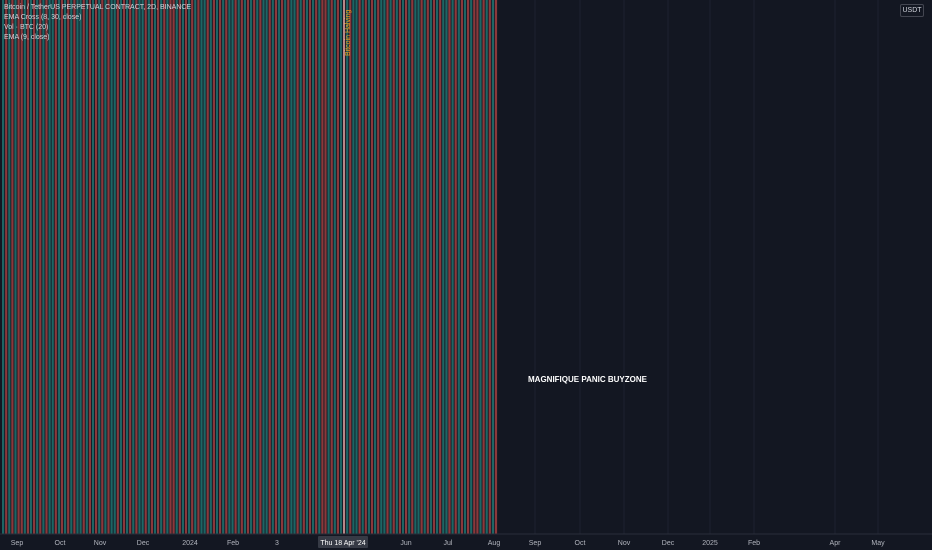  I want to click on time-tick-label: Feb, so click(754, 543).